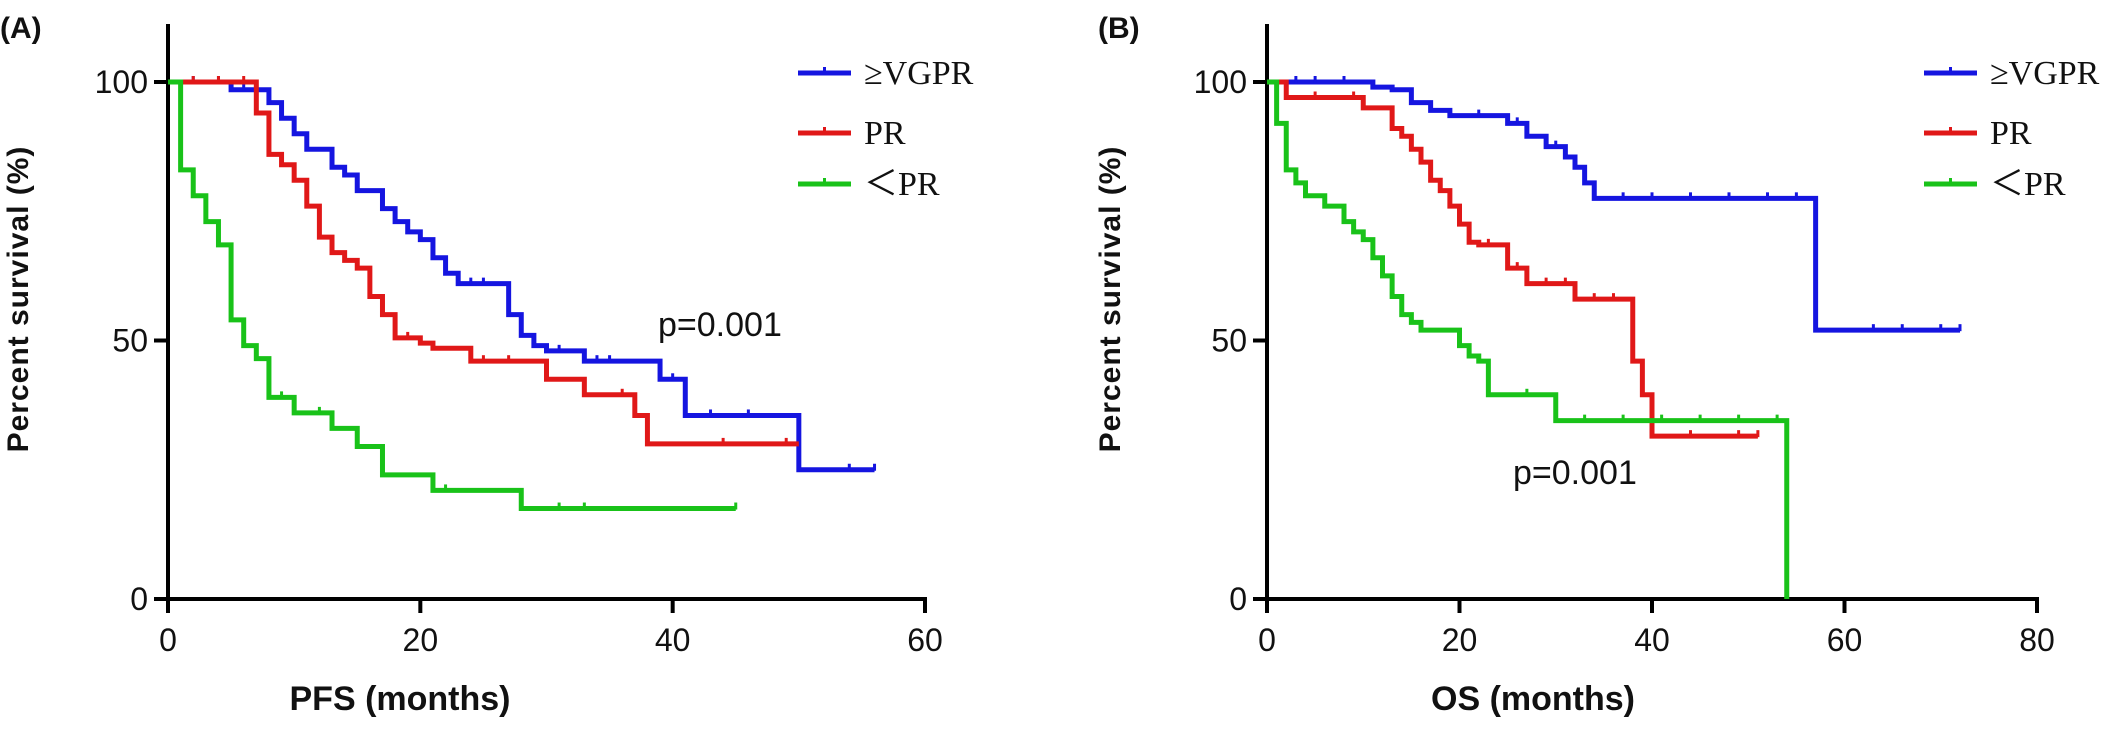 Image resolution: width=2128 pixels, height=740 pixels. Describe the element at coordinates (421, 640) in the screenshot. I see `panel-a-x-tick-label: 20` at that location.